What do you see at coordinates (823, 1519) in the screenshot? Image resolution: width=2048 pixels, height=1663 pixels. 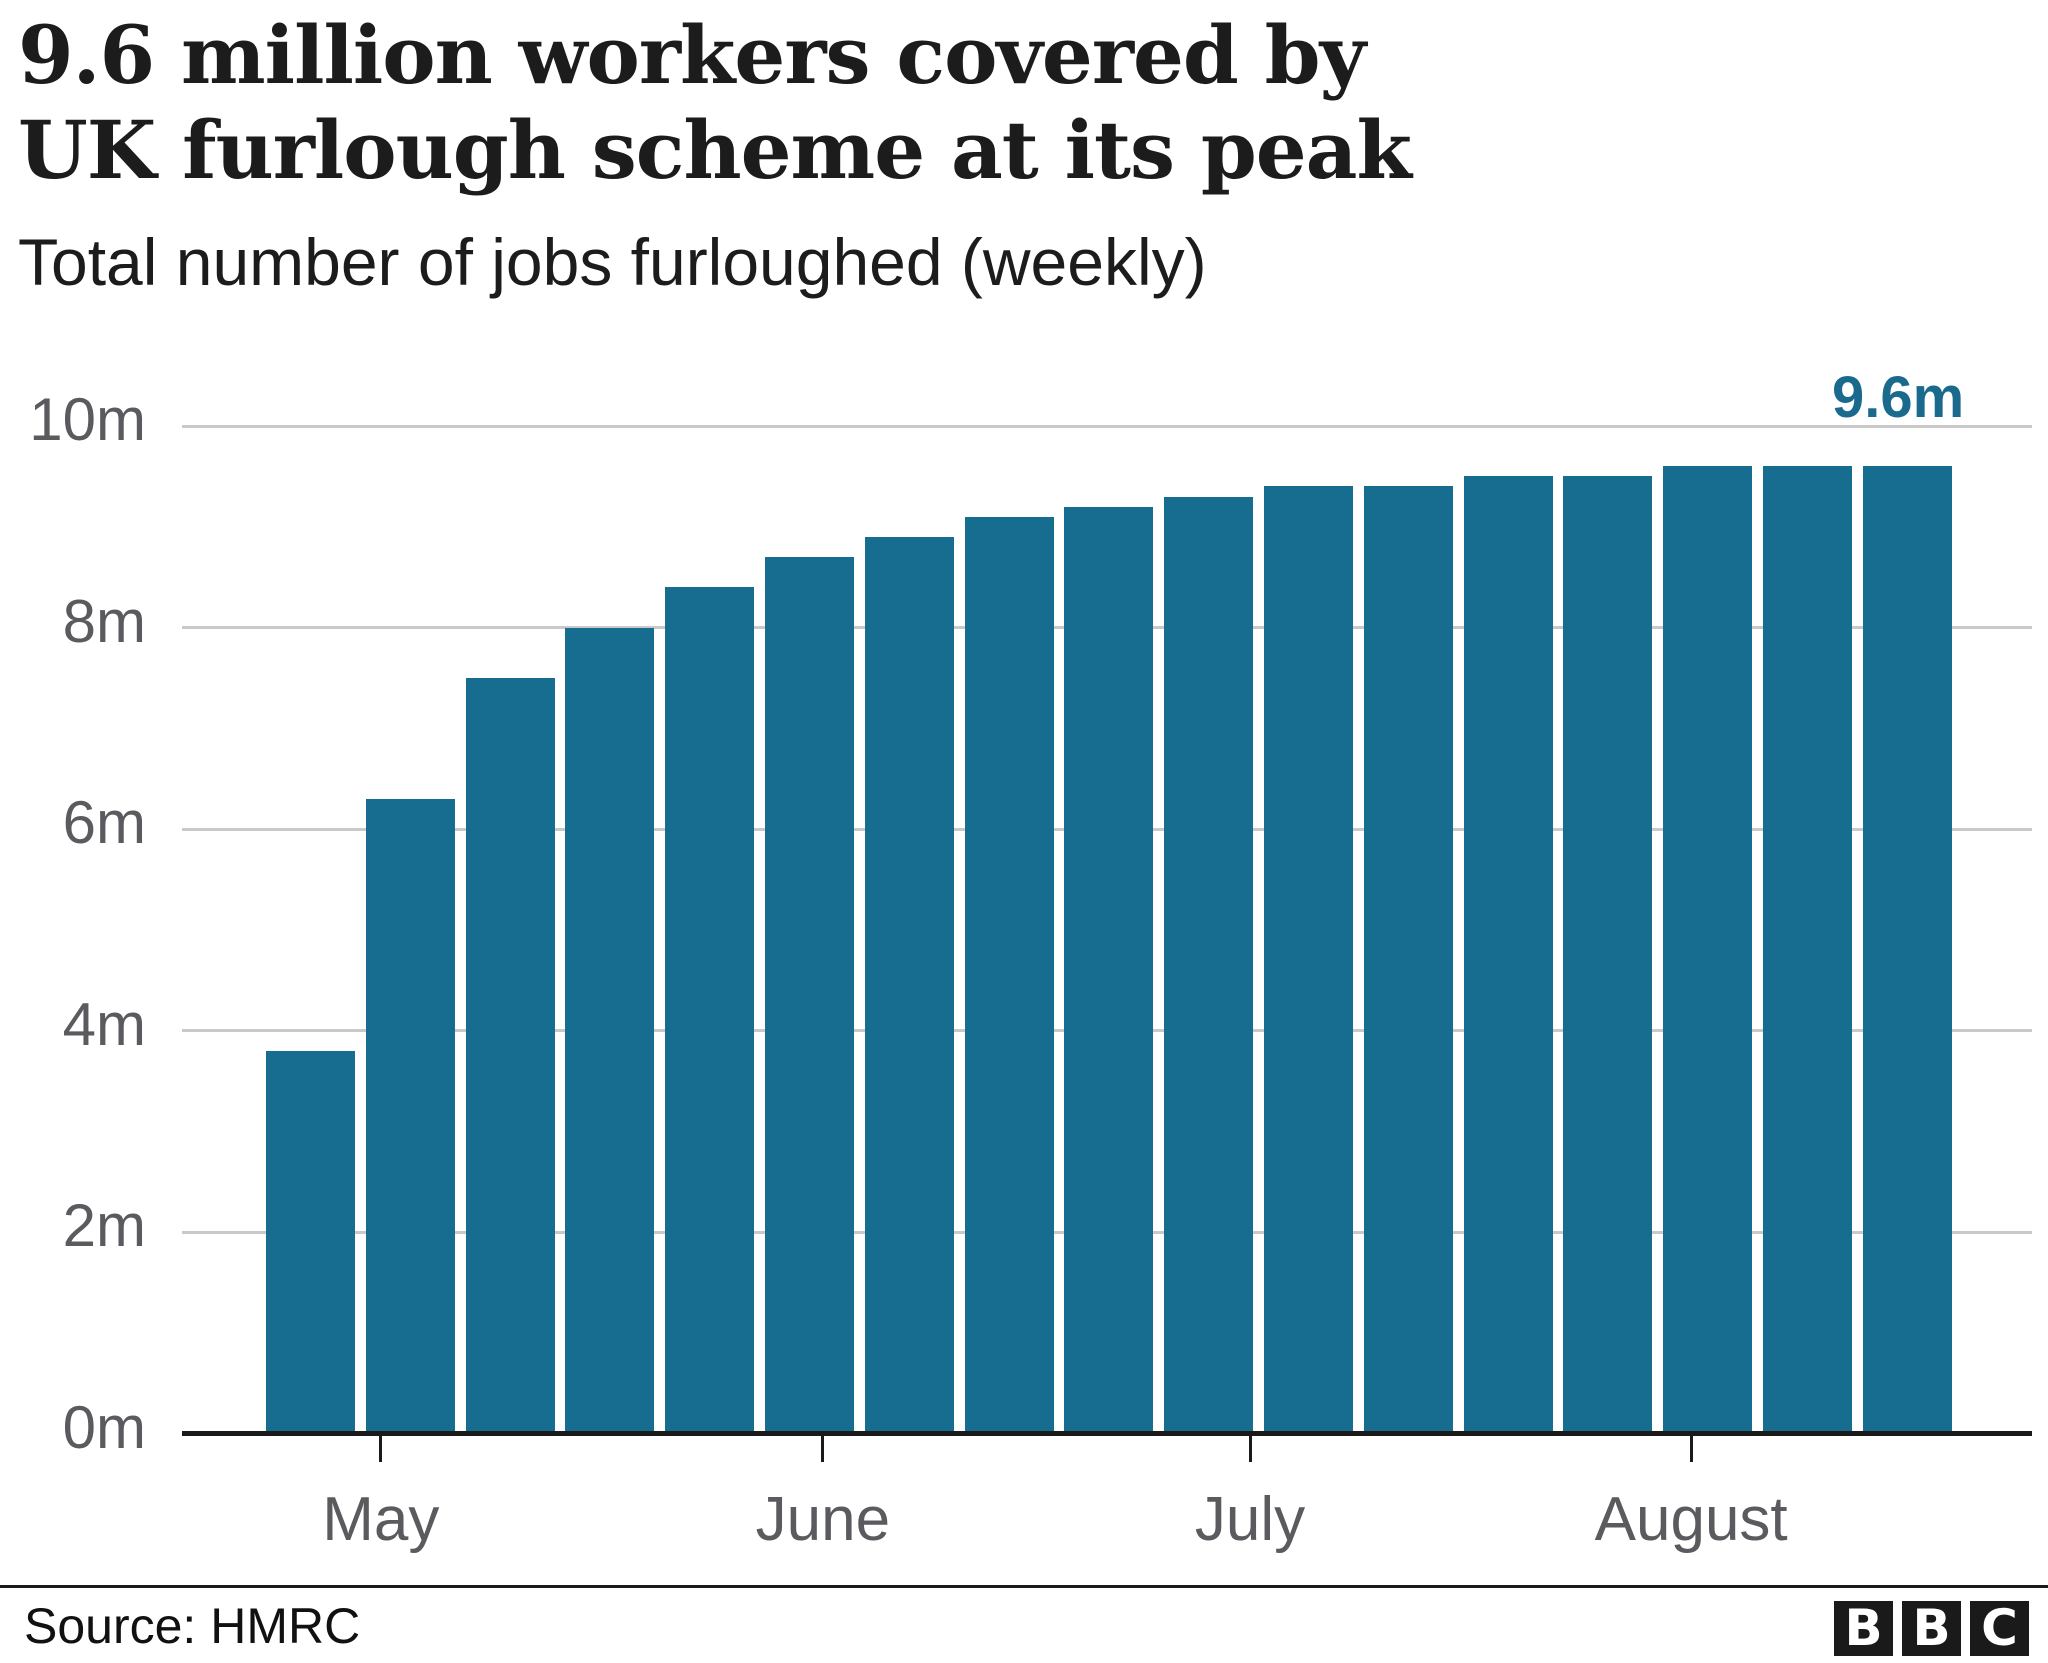 I see `x-tick-label-june: June` at bounding box center [823, 1519].